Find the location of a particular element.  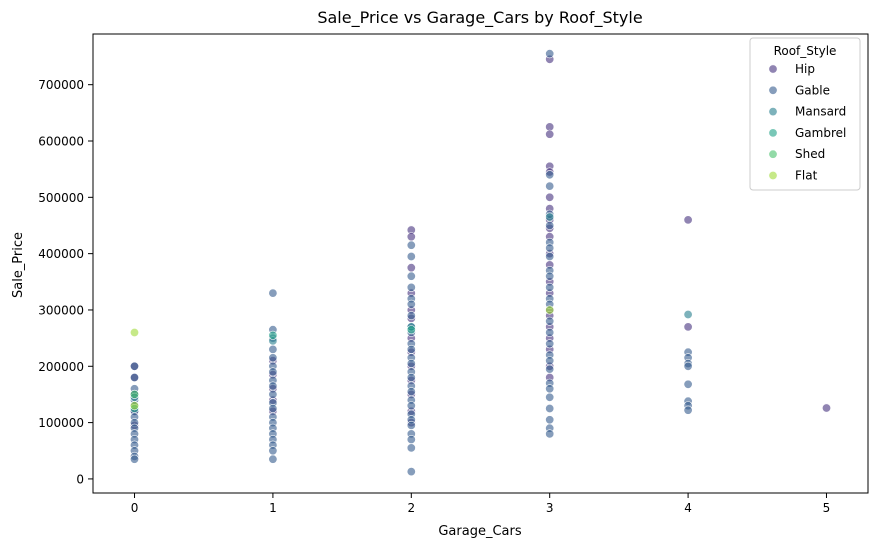

legend-label-shed: Shed is located at coordinates (810, 154).